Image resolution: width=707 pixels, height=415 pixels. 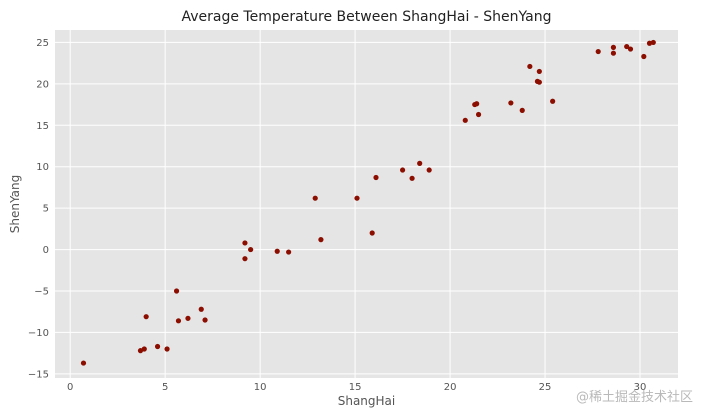 I want to click on y-tick-label: 0, so click(x=46, y=250).